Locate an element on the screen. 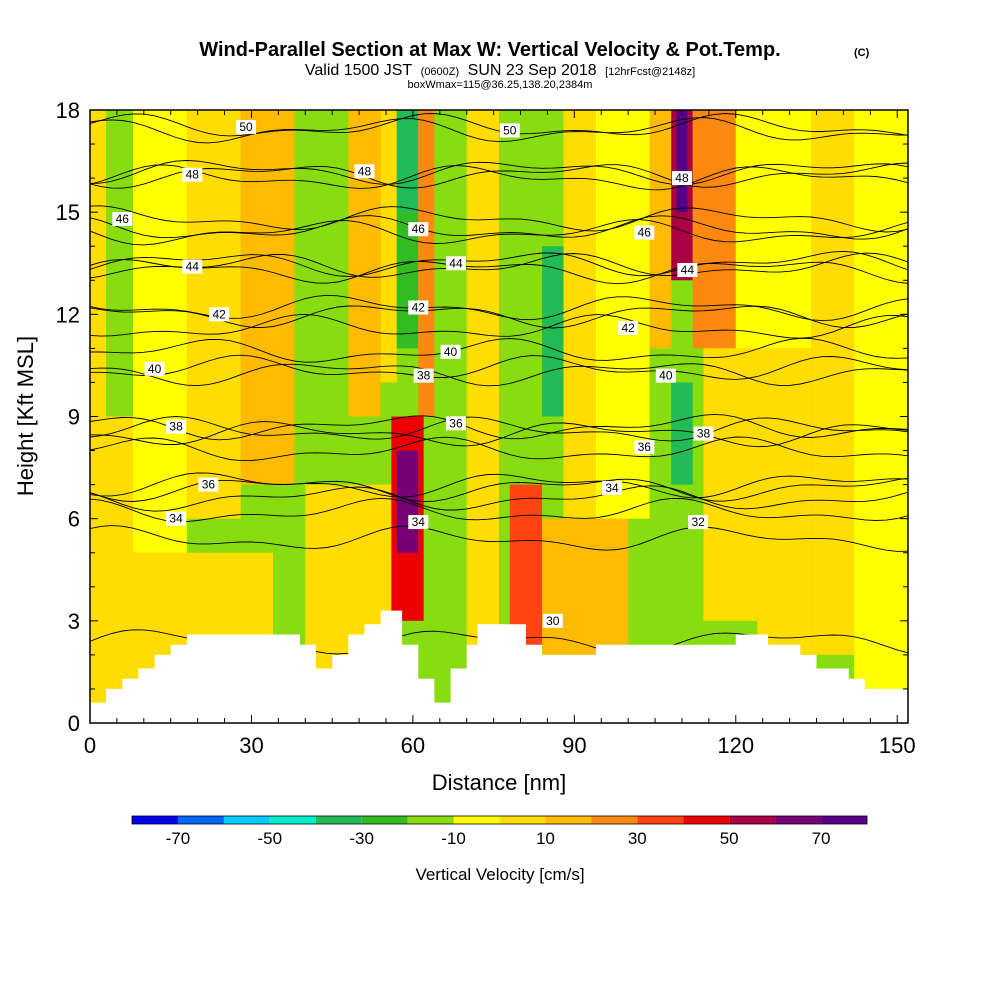 This screenshot has width=1000, height=1000. copyright-mark: (C) is located at coordinates (862, 53).